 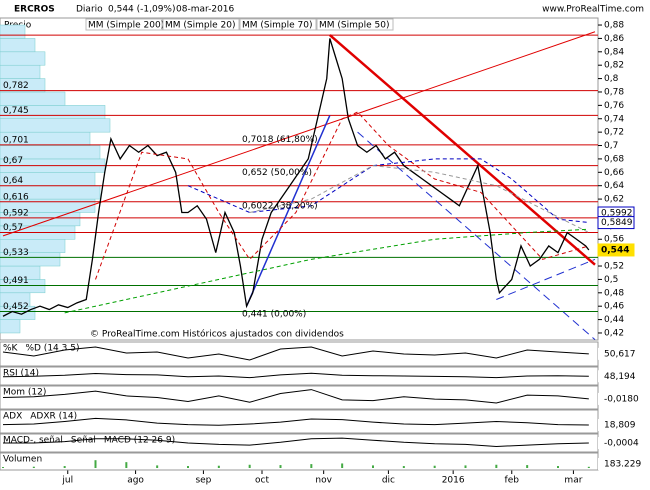 I want to click on y-tick-label: 0,8, so click(x=611, y=79).